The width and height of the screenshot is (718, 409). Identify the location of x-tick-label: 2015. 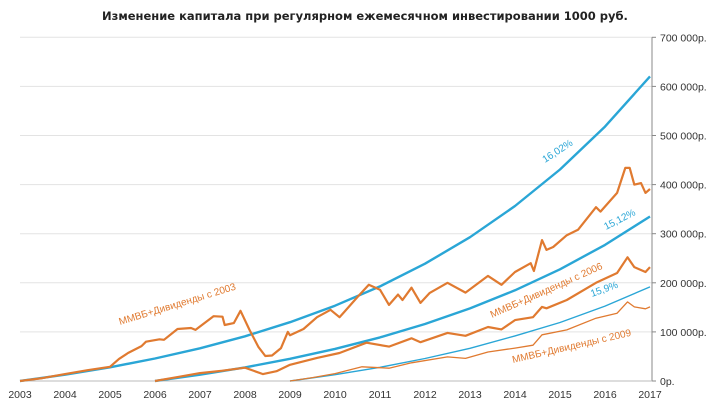
(560, 395).